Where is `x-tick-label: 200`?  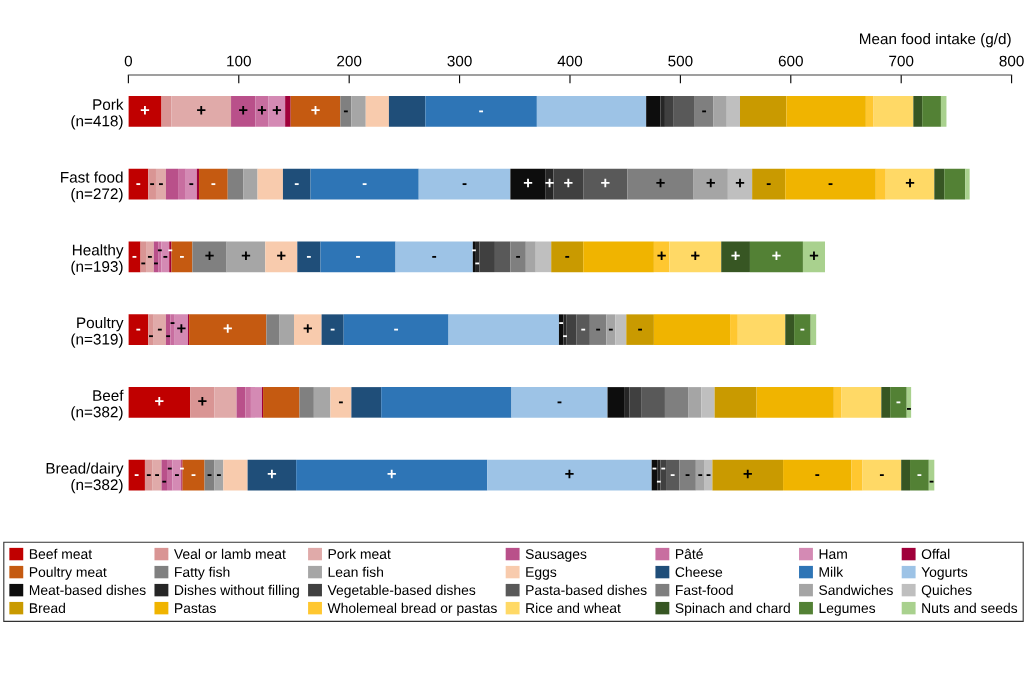 x-tick-label: 200 is located at coordinates (349, 61).